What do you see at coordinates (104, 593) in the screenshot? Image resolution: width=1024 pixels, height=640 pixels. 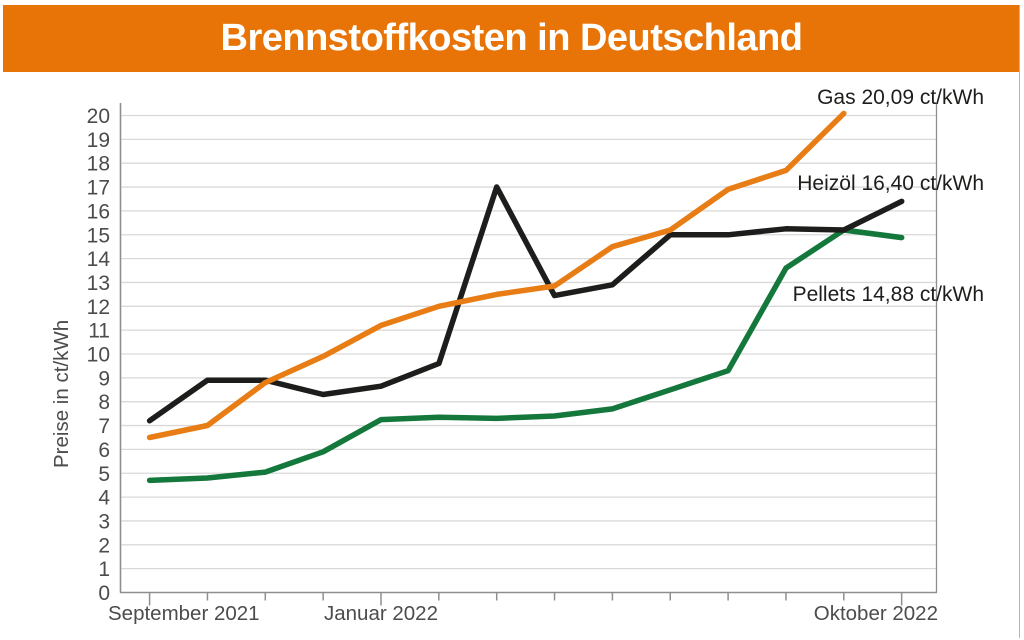 I see `y-tick-label: 0` at bounding box center [104, 593].